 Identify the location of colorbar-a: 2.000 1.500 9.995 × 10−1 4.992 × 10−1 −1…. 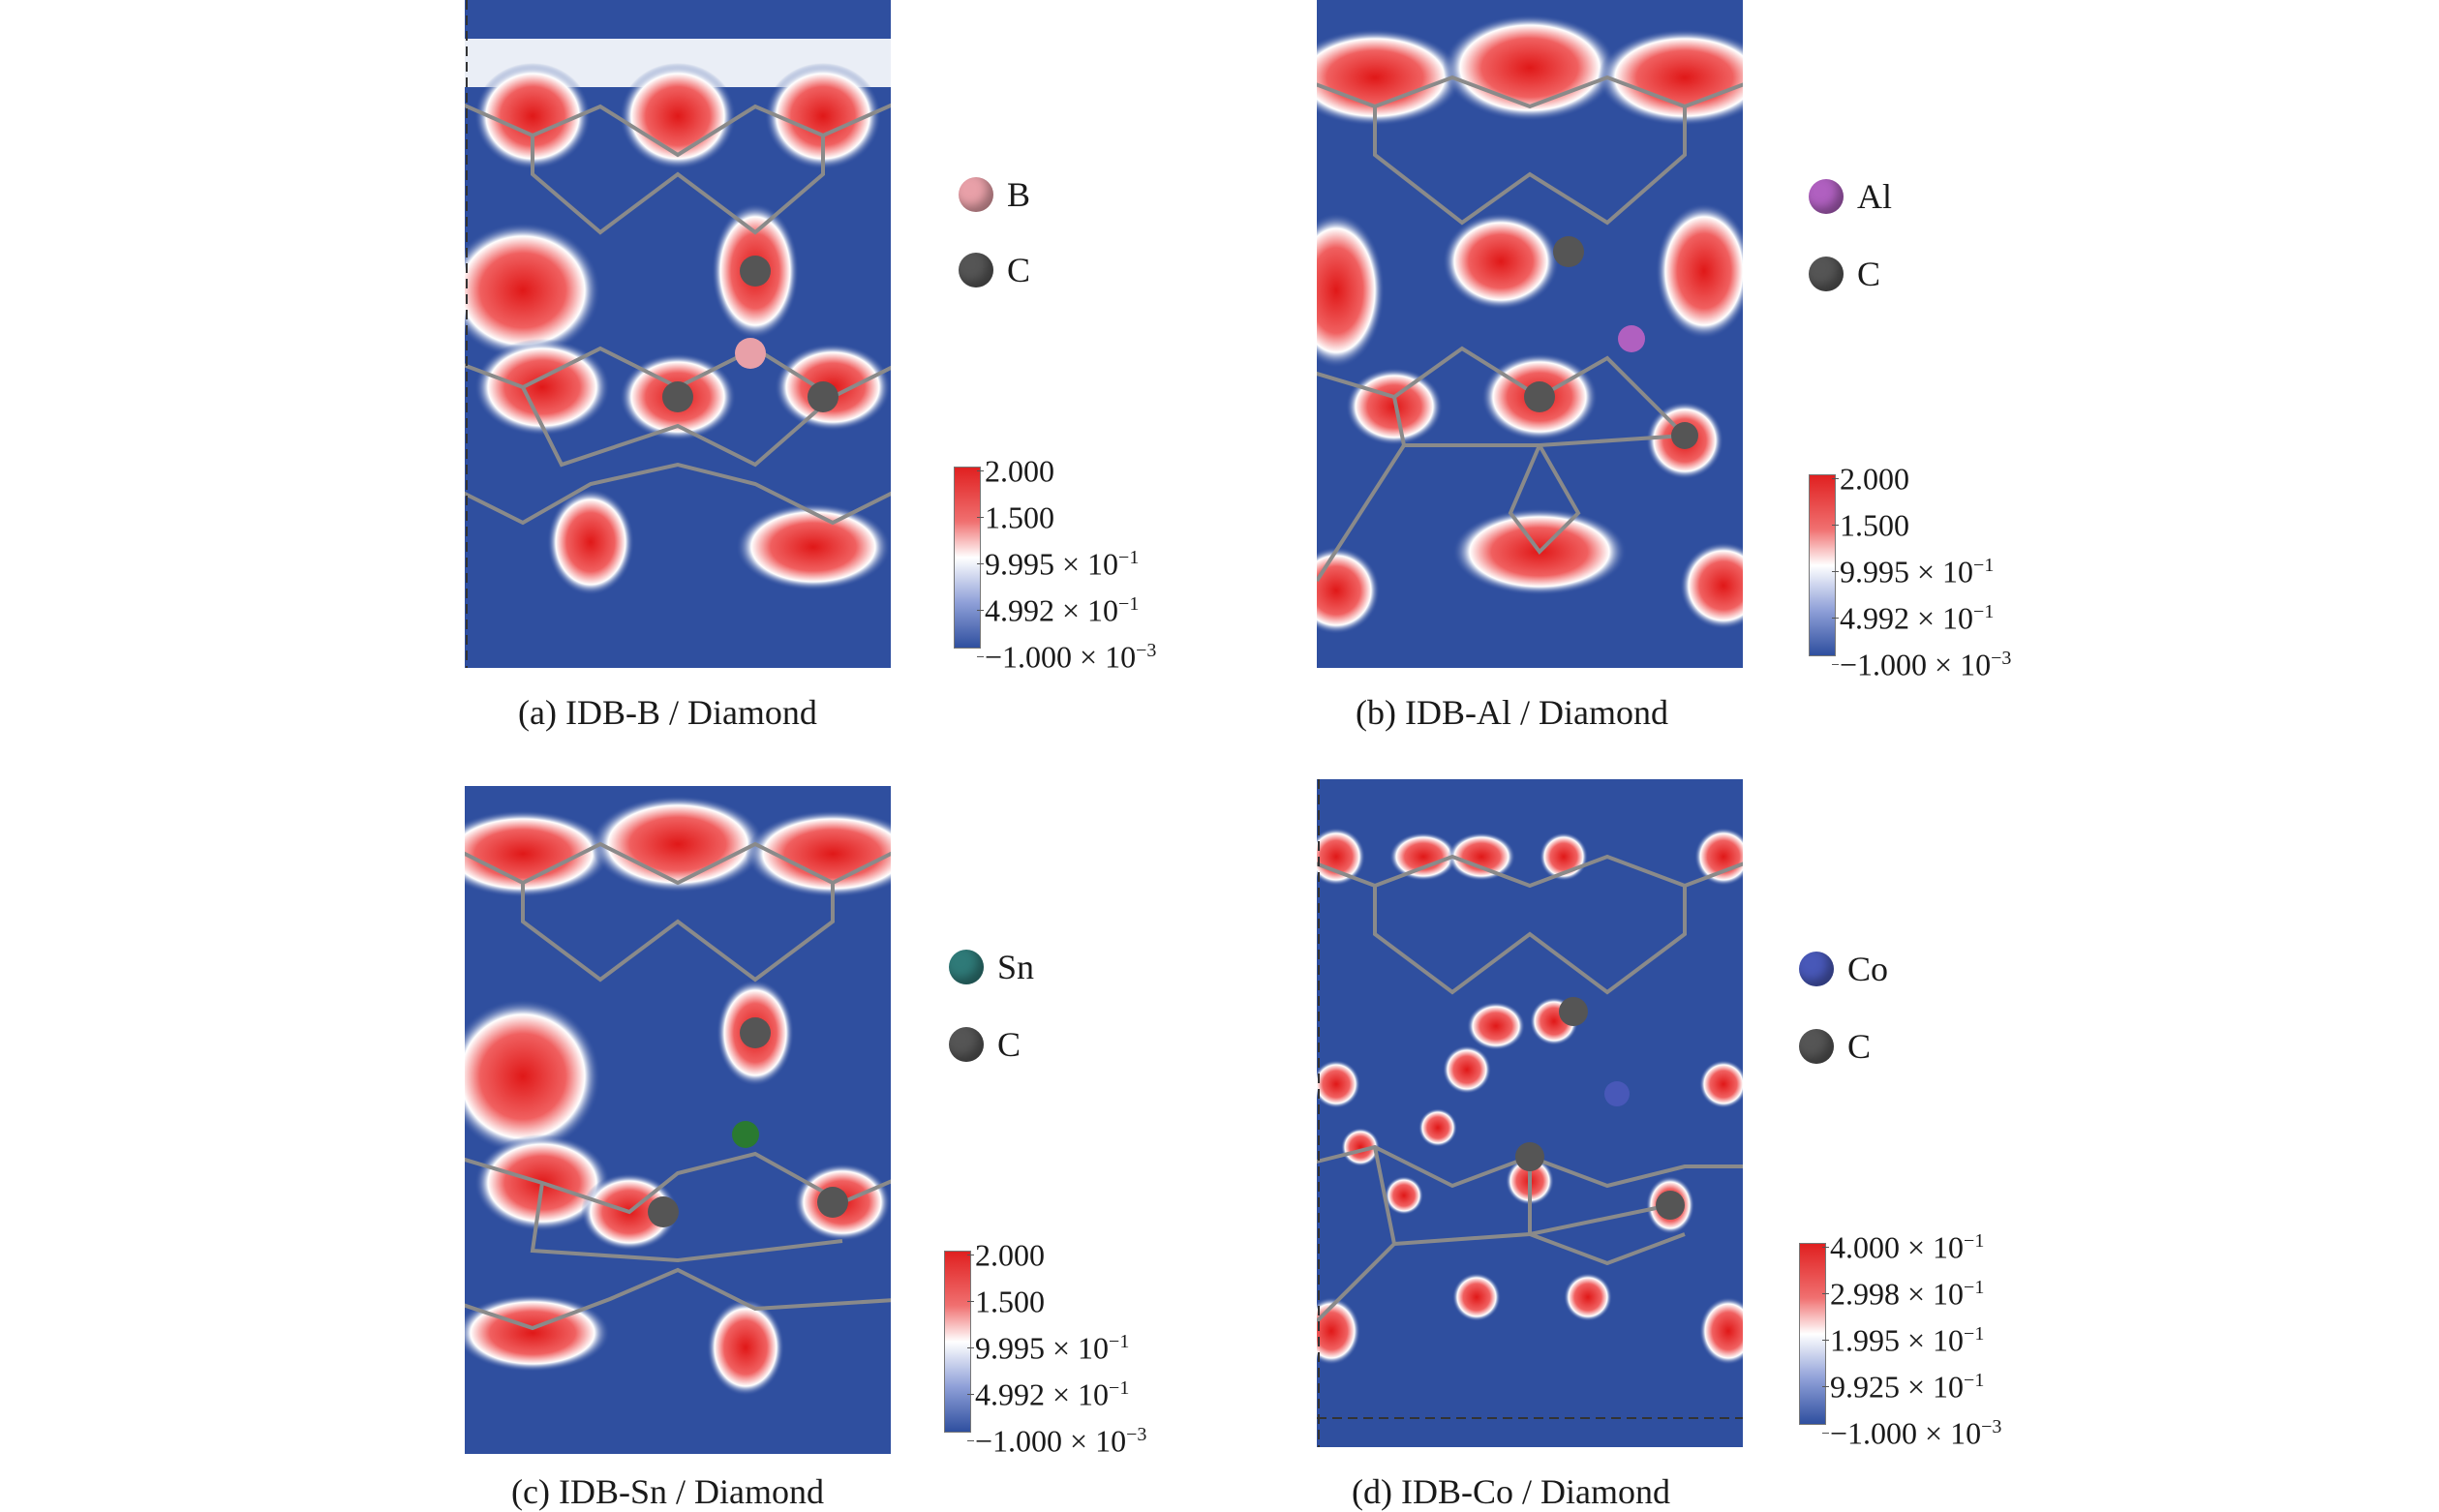
(1079, 563).